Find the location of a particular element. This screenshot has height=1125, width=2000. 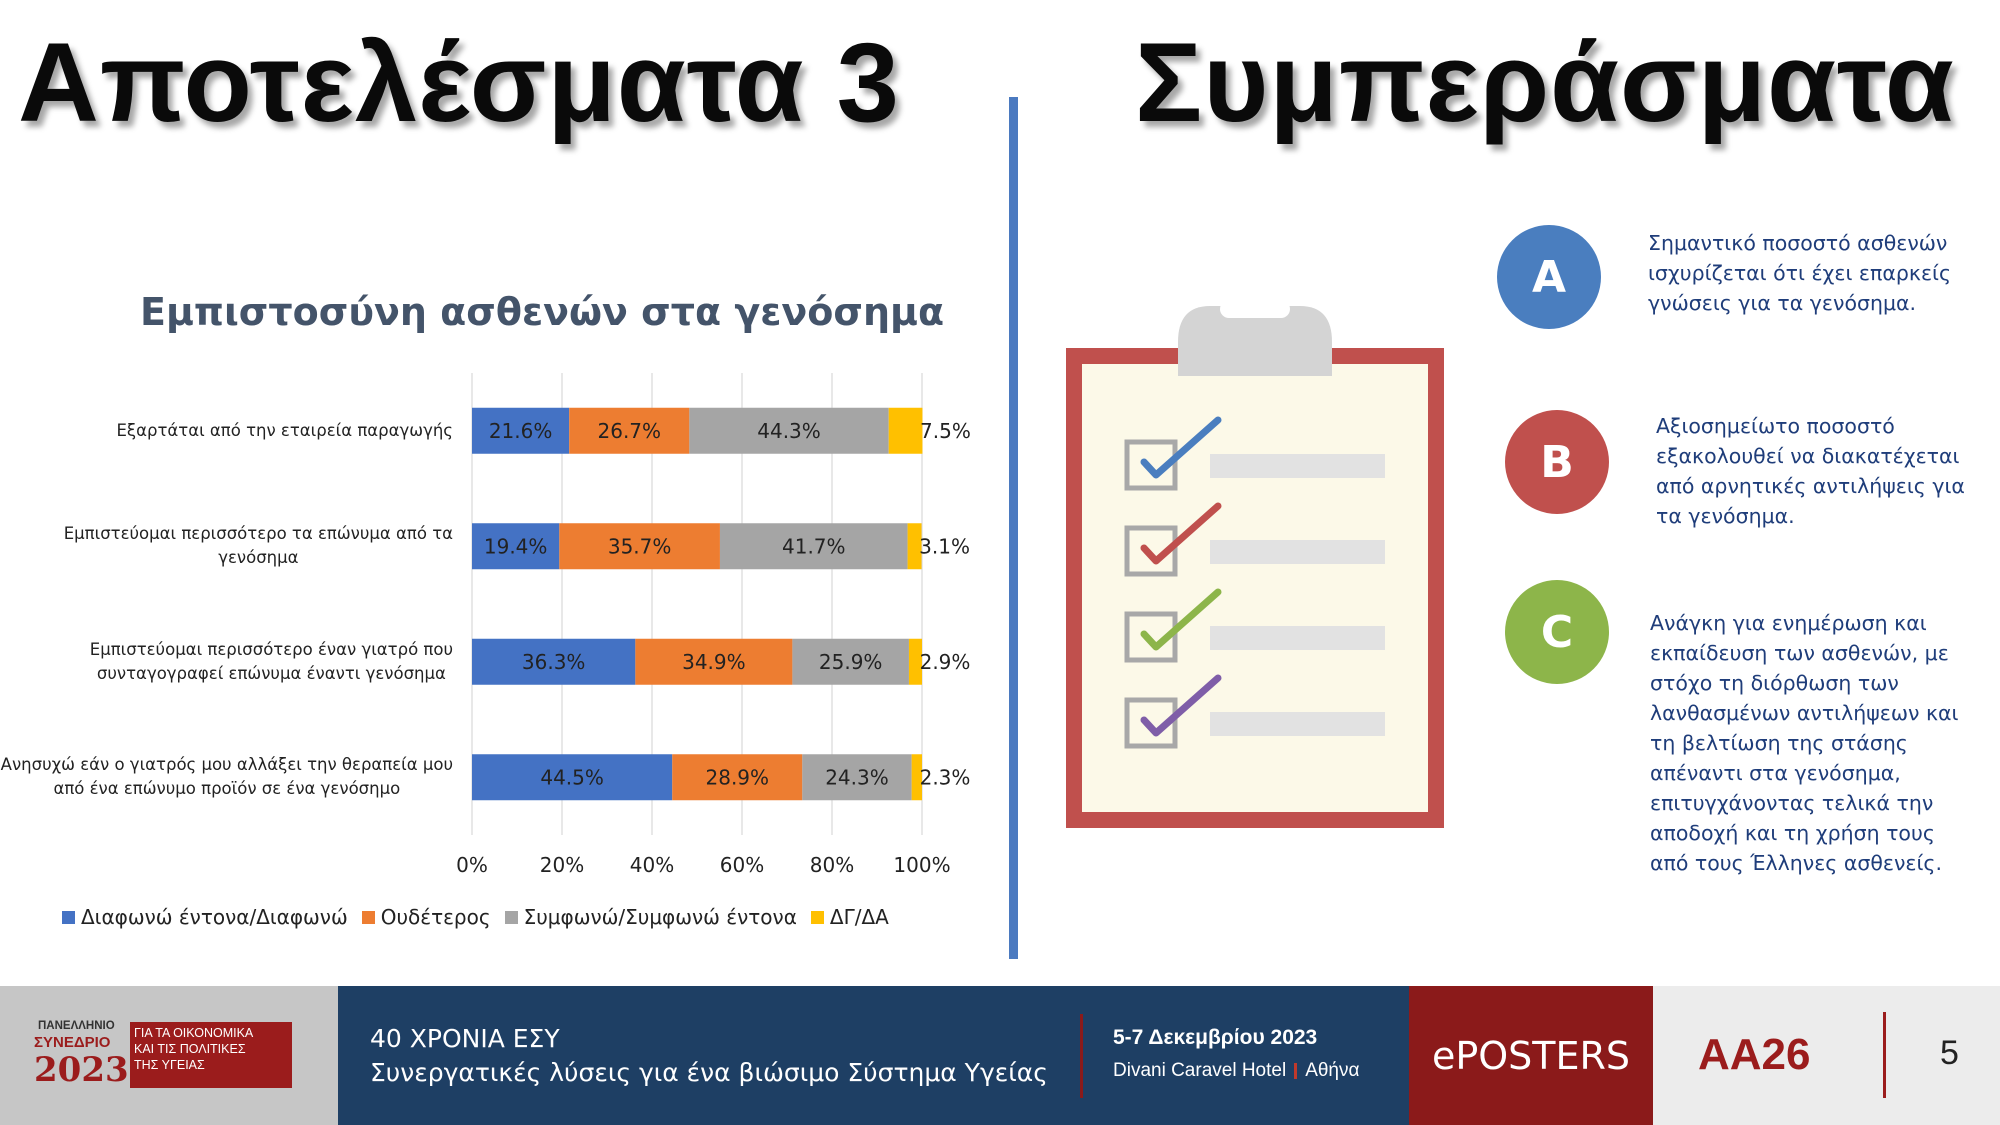

conclusion-line: εξακολουθεί να διακατέχεται is located at coordinates (1808, 456).